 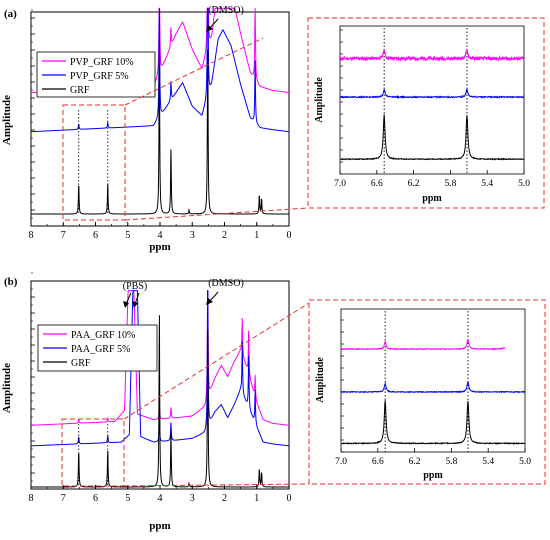 I want to click on legend-label-a-1: PVP_GRF 5%, so click(x=99, y=76).